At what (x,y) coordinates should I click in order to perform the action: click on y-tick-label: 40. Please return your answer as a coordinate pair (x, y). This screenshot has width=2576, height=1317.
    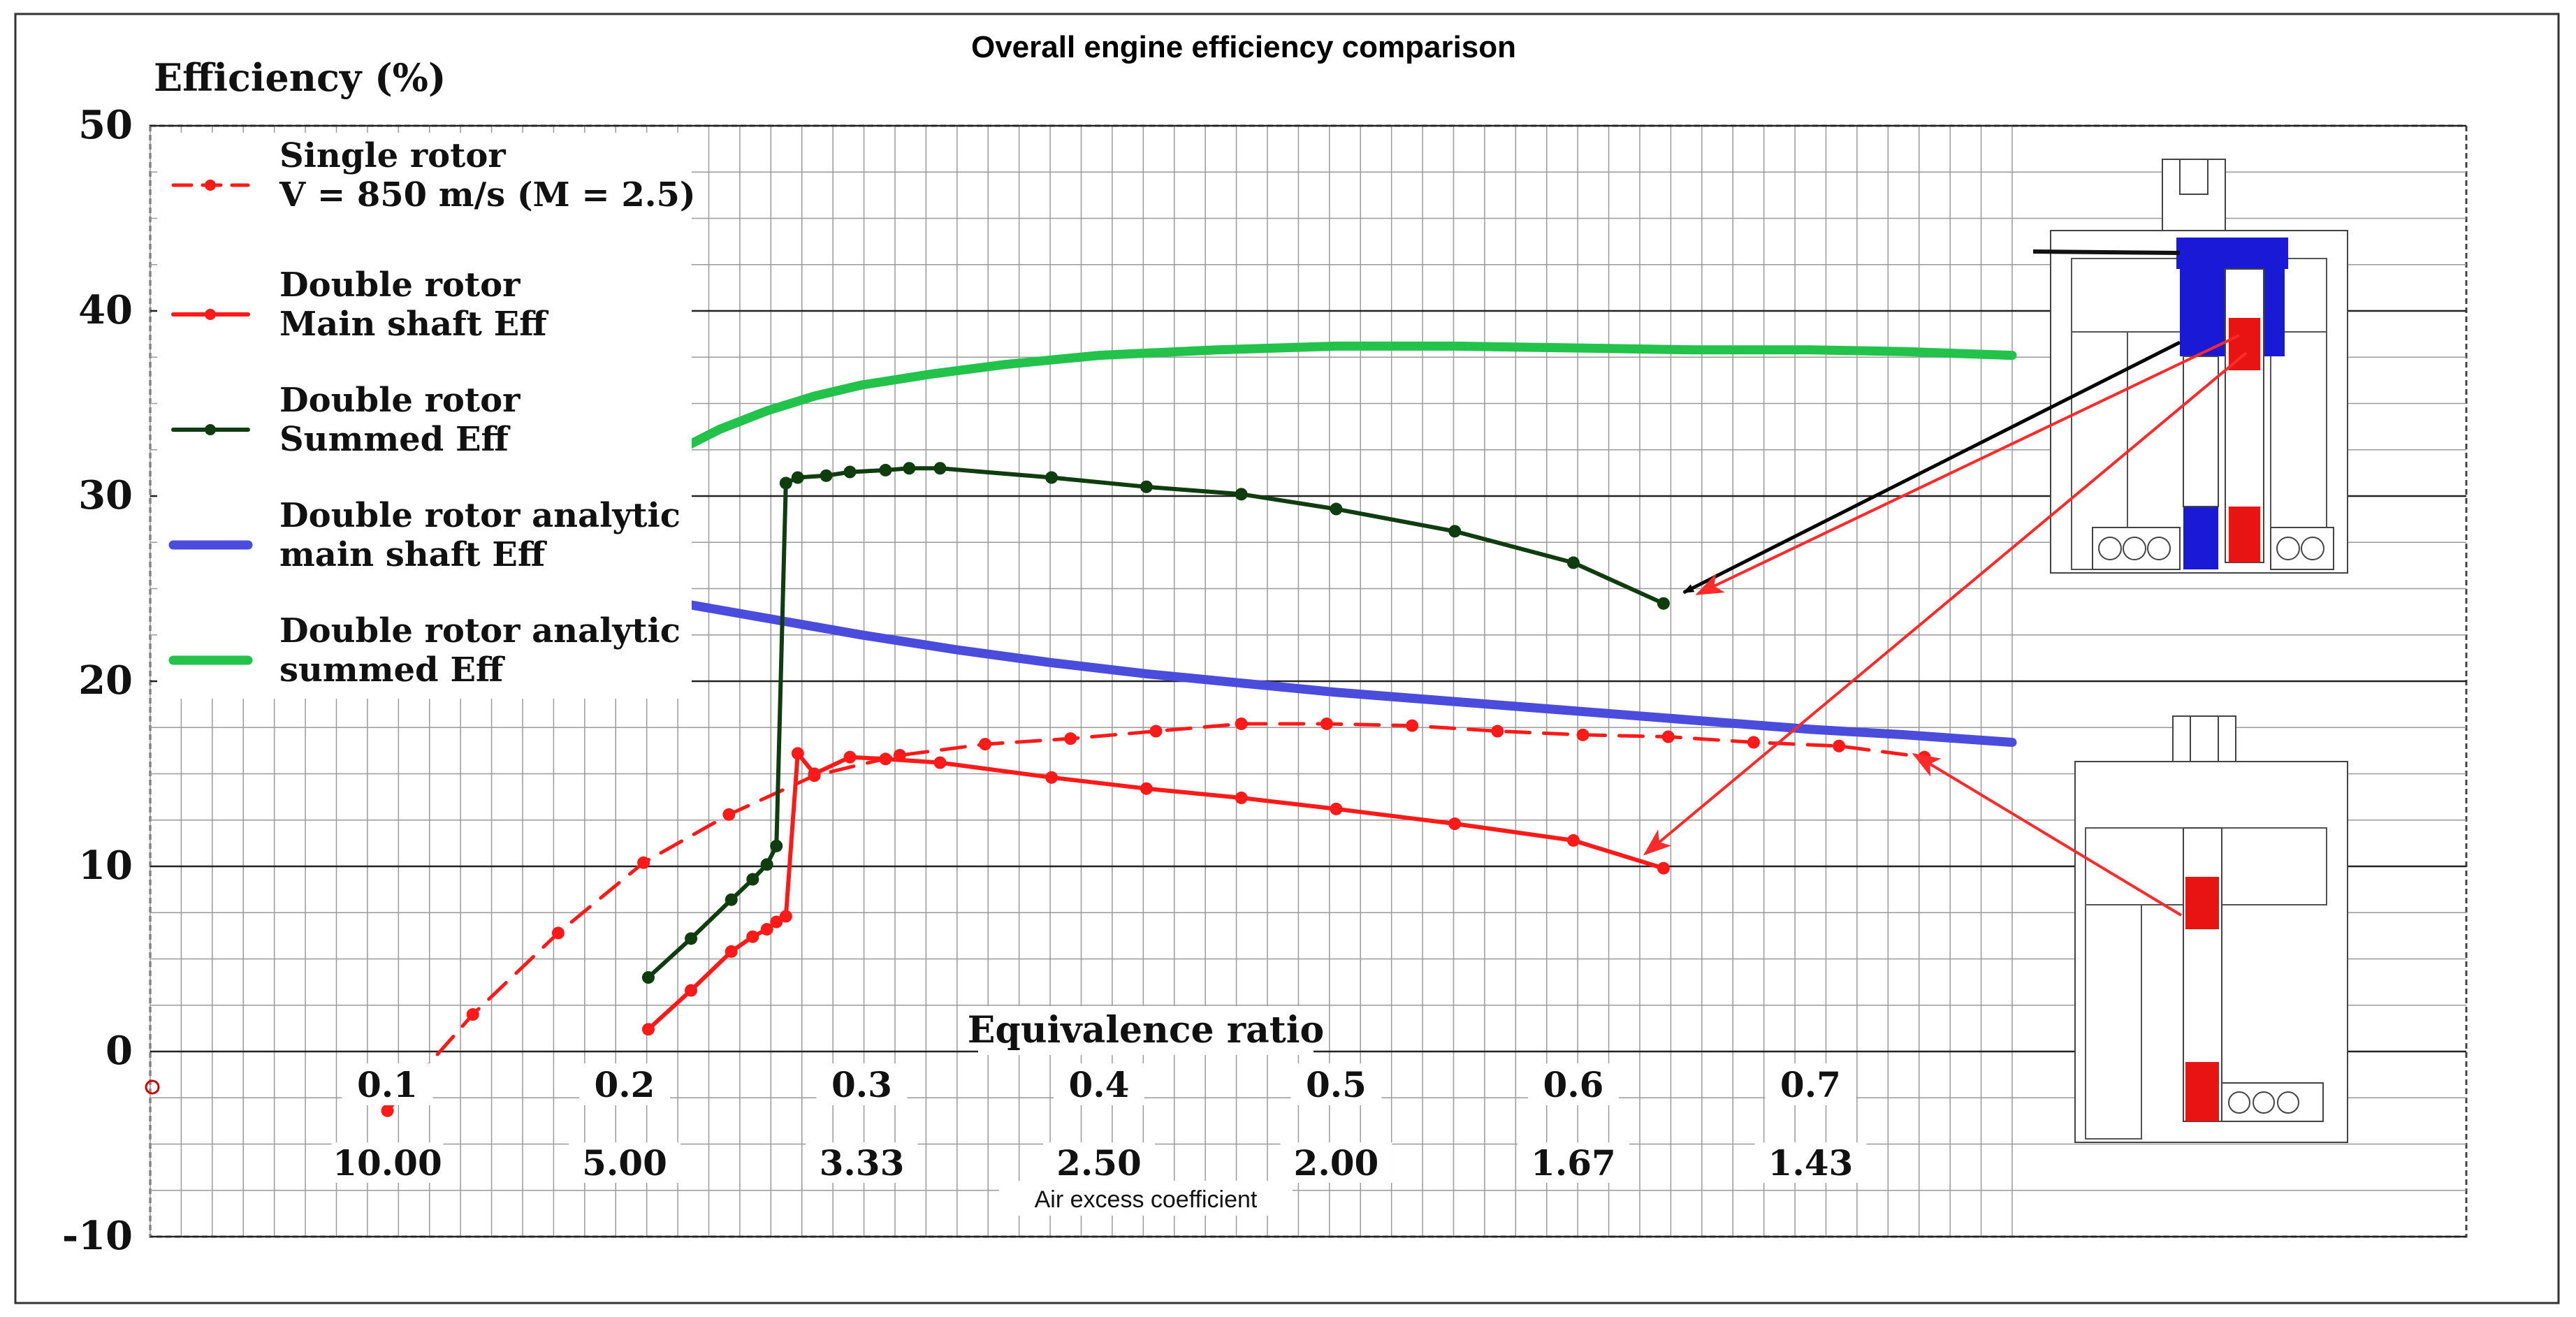
    Looking at the image, I should click on (105, 310).